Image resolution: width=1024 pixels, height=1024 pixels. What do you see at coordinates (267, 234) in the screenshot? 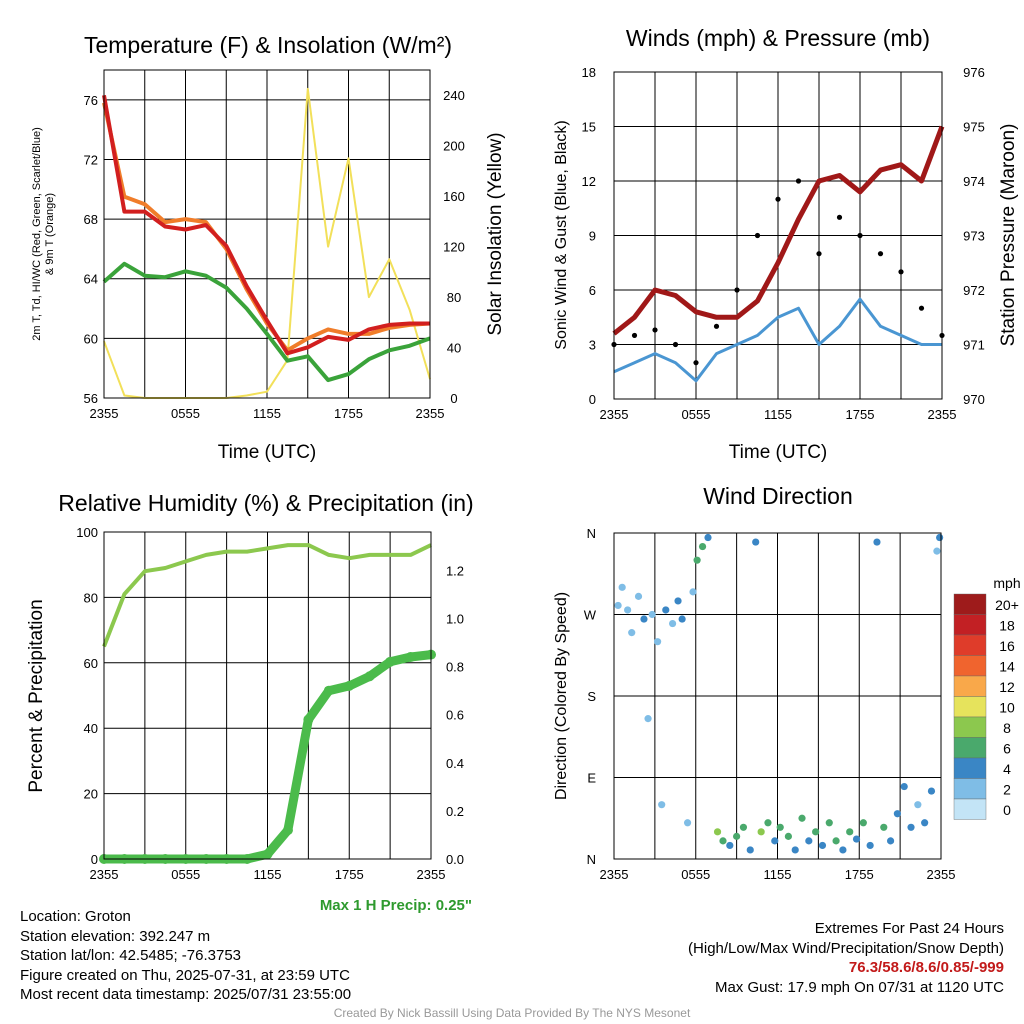
I see `temperature-plot-frame` at bounding box center [267, 234].